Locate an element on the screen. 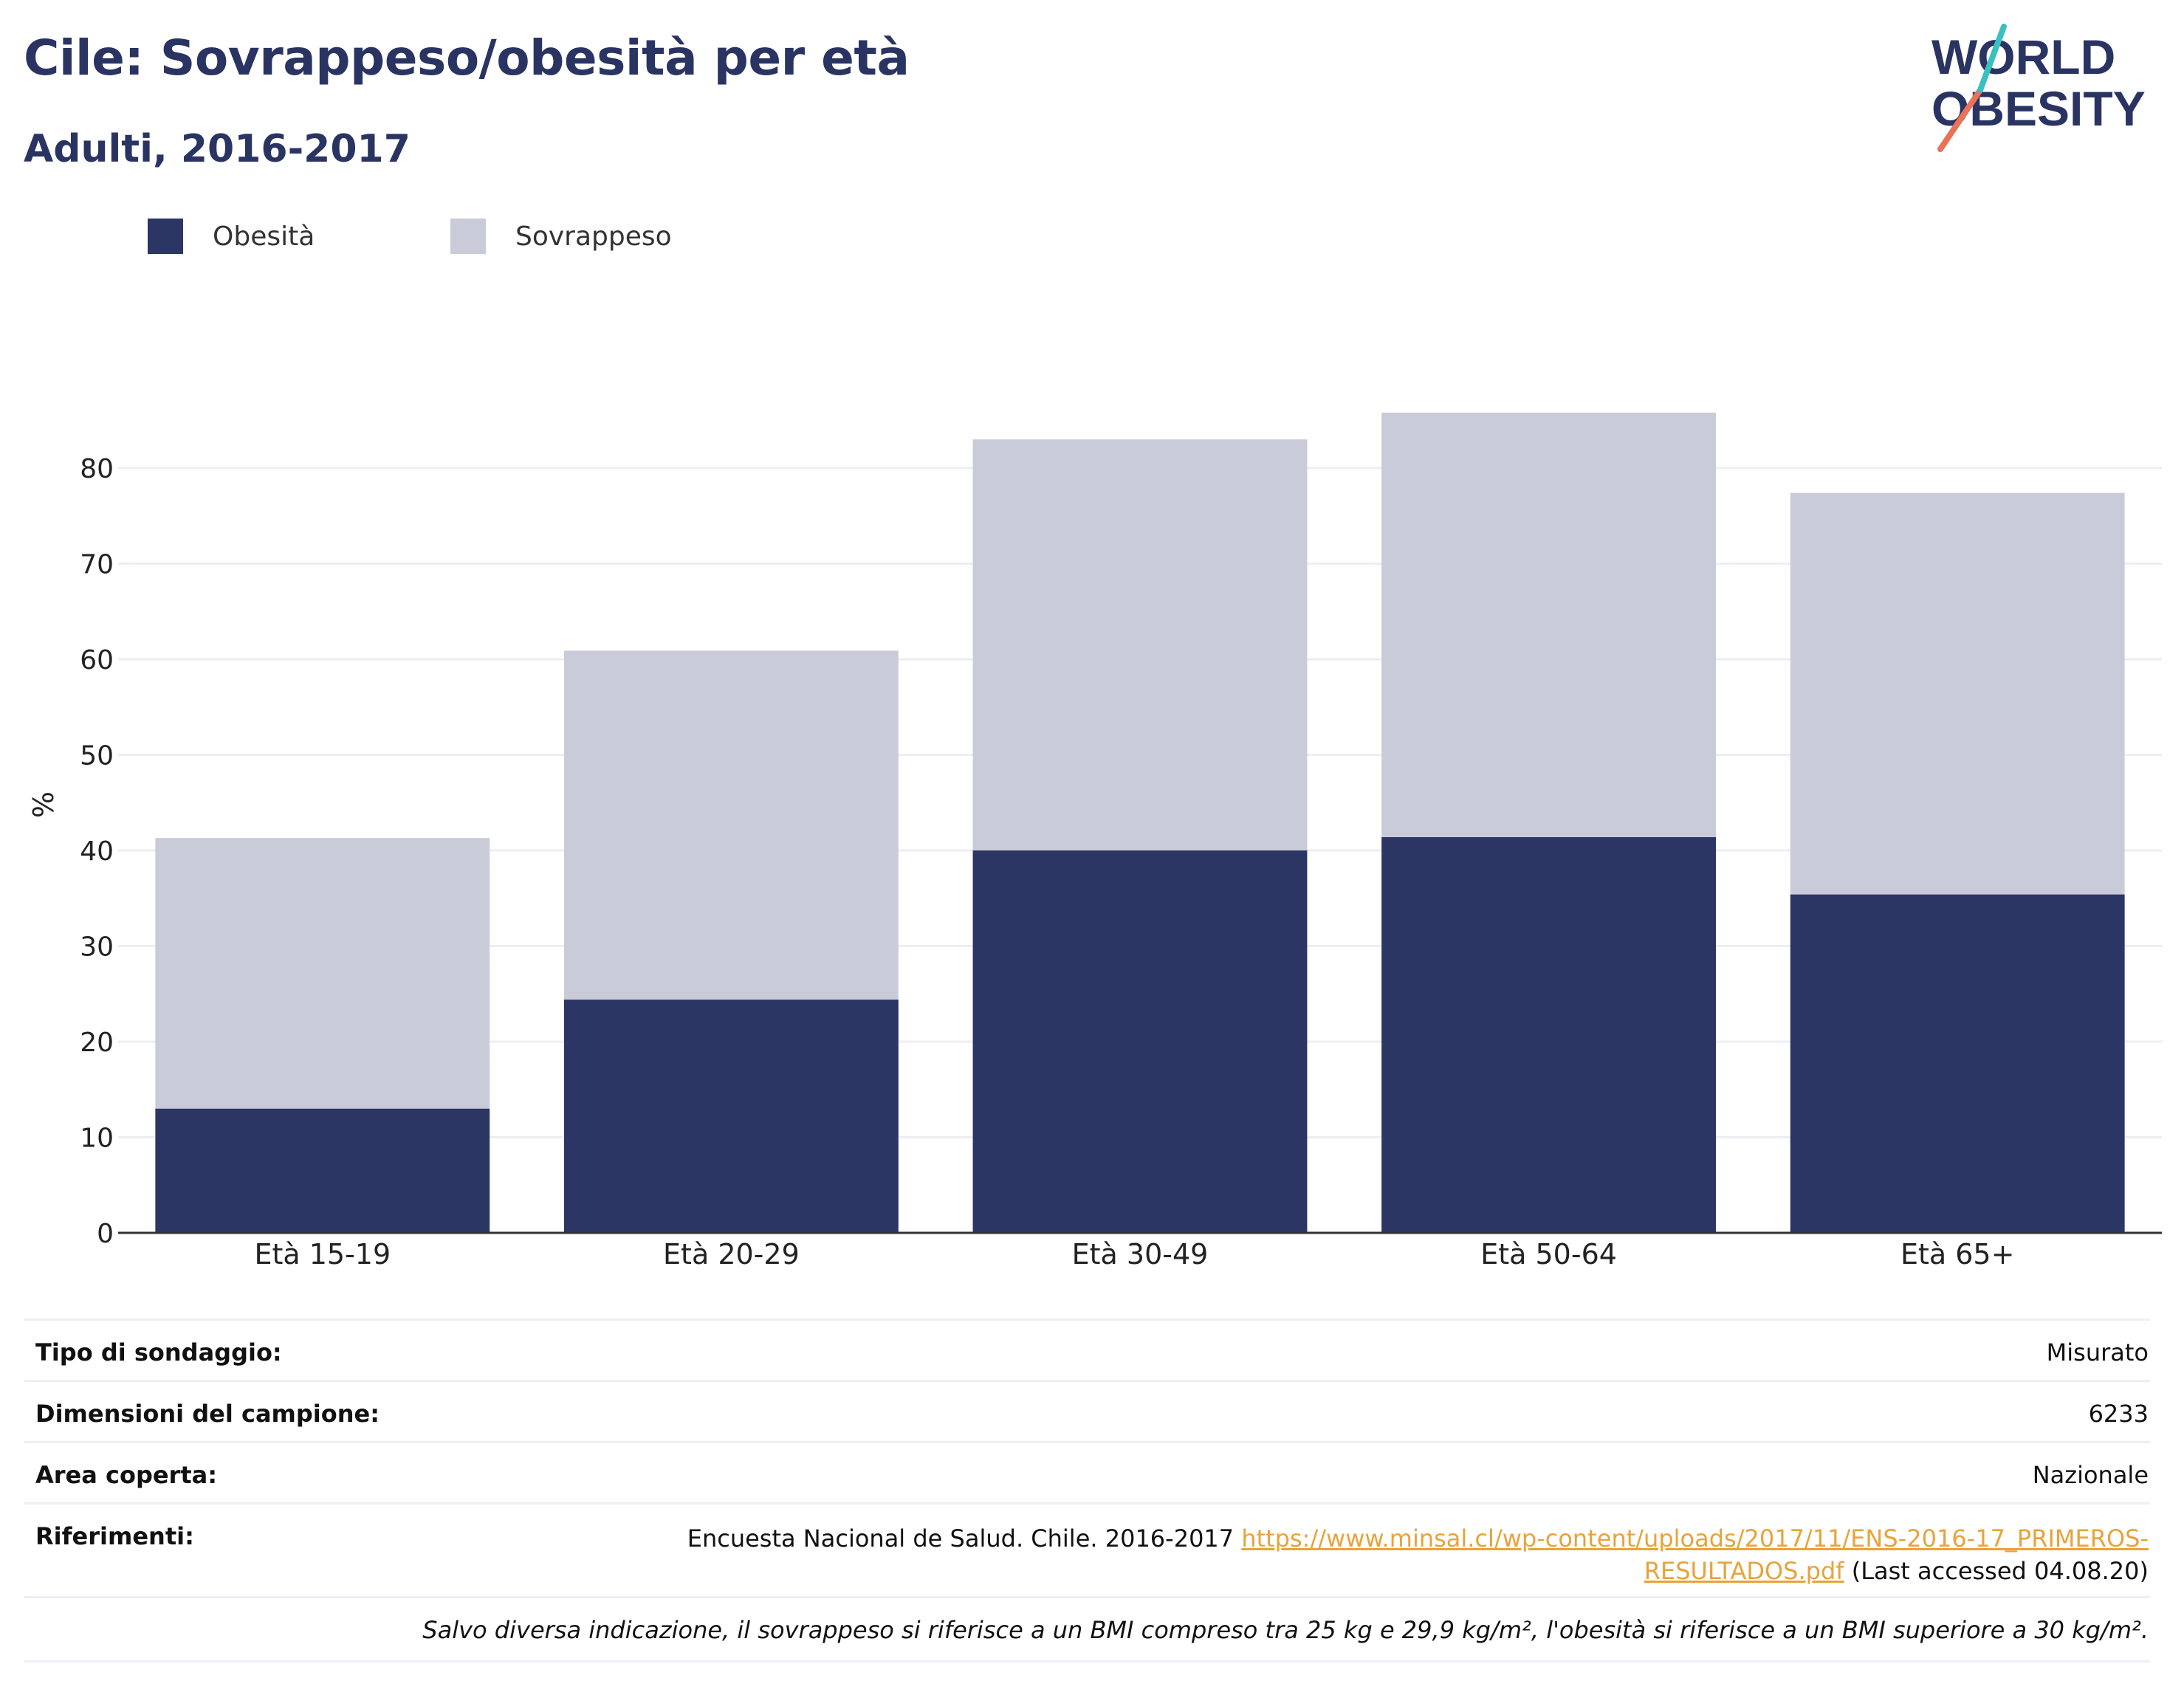 The image size is (2184, 1695). legend-label-overweight: Sovrappeso is located at coordinates (594, 237).